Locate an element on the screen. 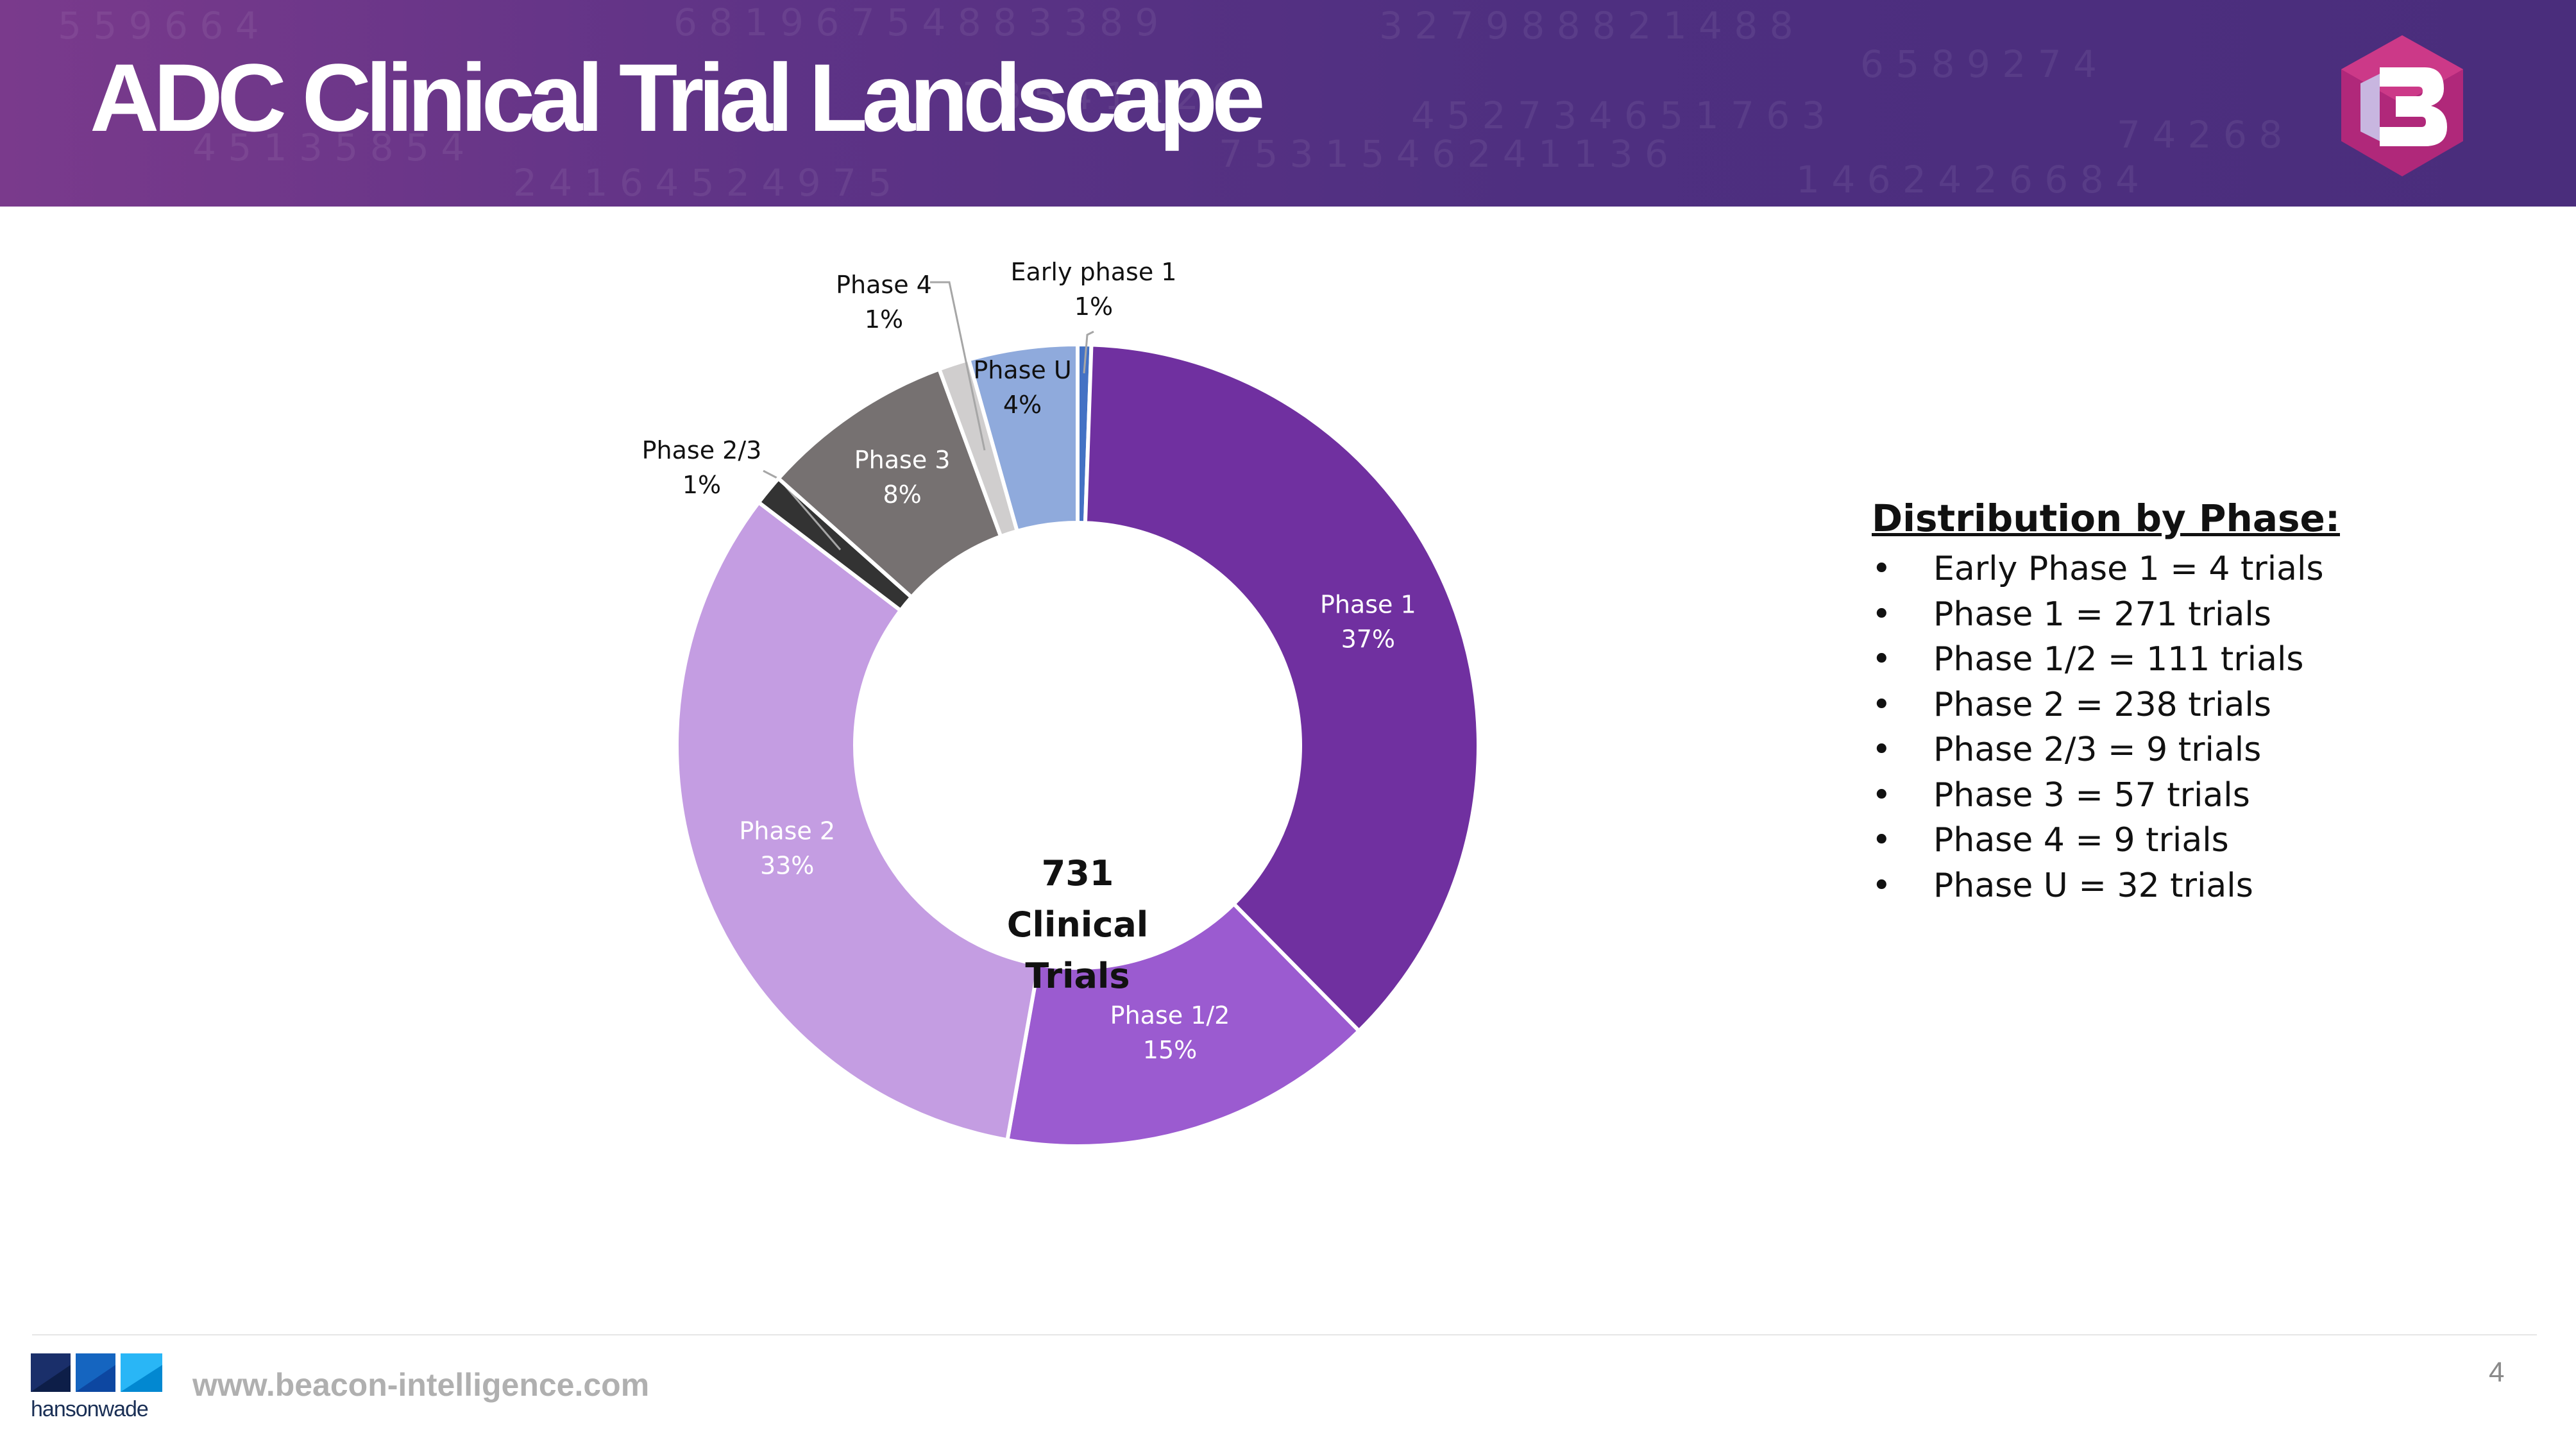 This screenshot has height=1440, width=2576. slice-percent-phase-u: 4% is located at coordinates (1022, 405).